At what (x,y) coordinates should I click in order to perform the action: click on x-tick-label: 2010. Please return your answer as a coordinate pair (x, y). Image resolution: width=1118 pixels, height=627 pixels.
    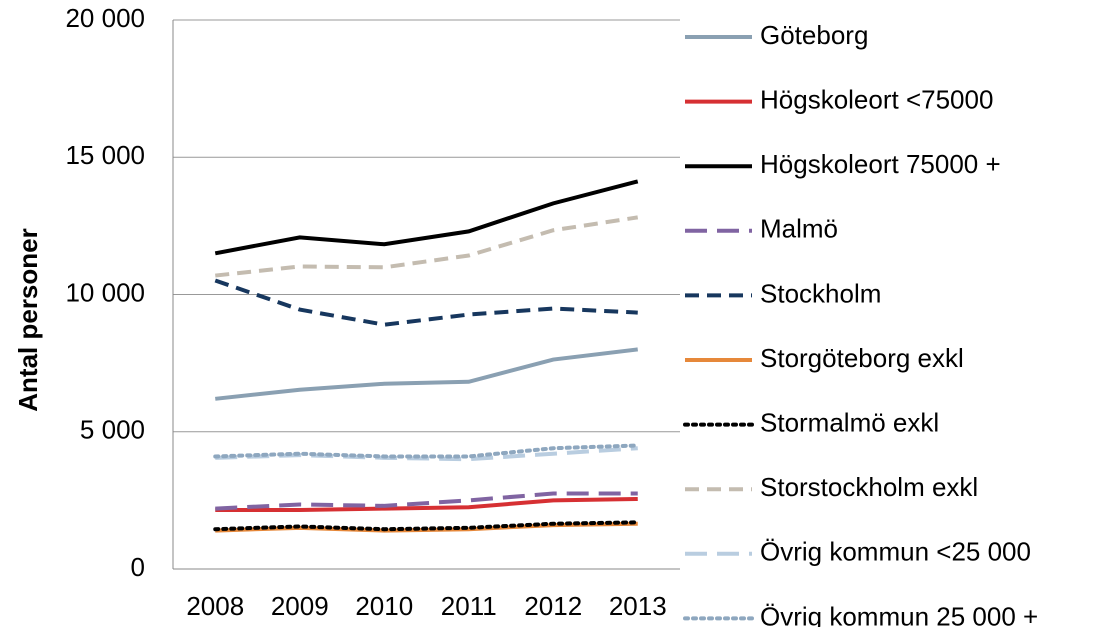
    Looking at the image, I should click on (384, 606).